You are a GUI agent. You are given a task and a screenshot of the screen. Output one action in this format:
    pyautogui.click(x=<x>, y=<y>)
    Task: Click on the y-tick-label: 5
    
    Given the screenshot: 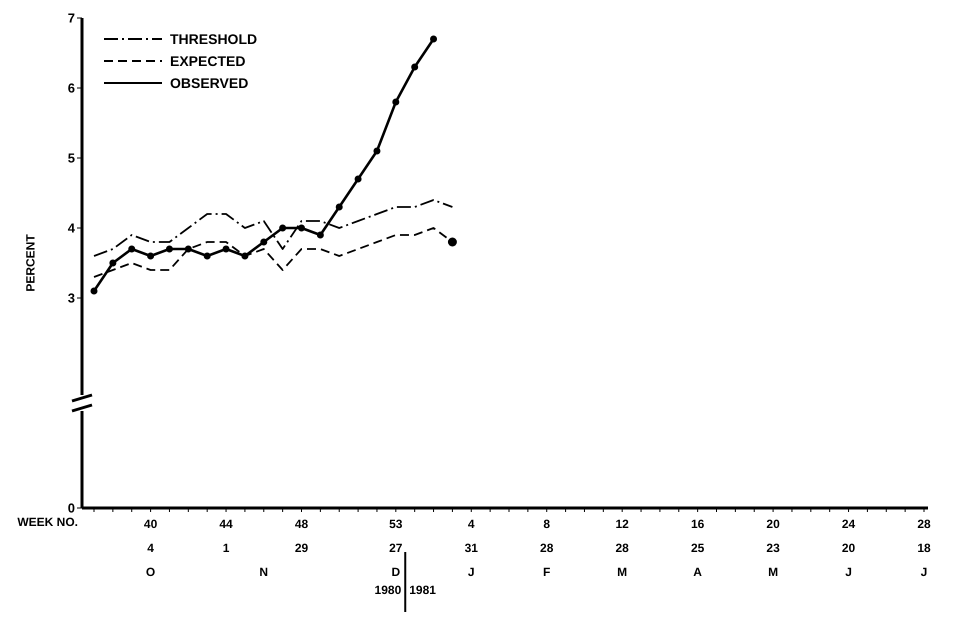 What is the action you would take?
    pyautogui.click(x=71, y=158)
    